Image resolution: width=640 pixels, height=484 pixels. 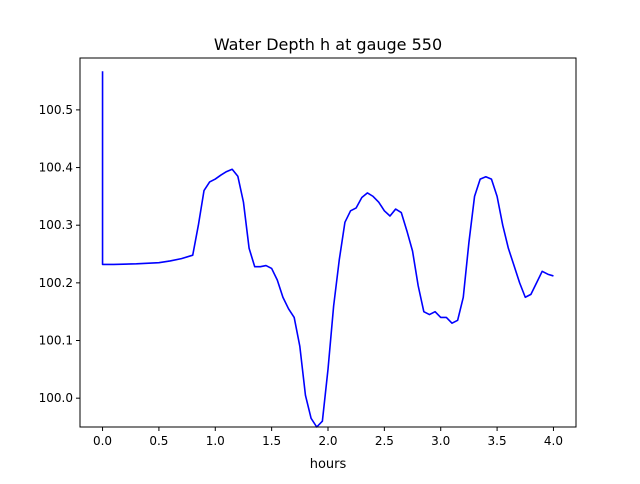 What do you see at coordinates (56, 398) in the screenshot?
I see `y-tick-label: 100.0` at bounding box center [56, 398].